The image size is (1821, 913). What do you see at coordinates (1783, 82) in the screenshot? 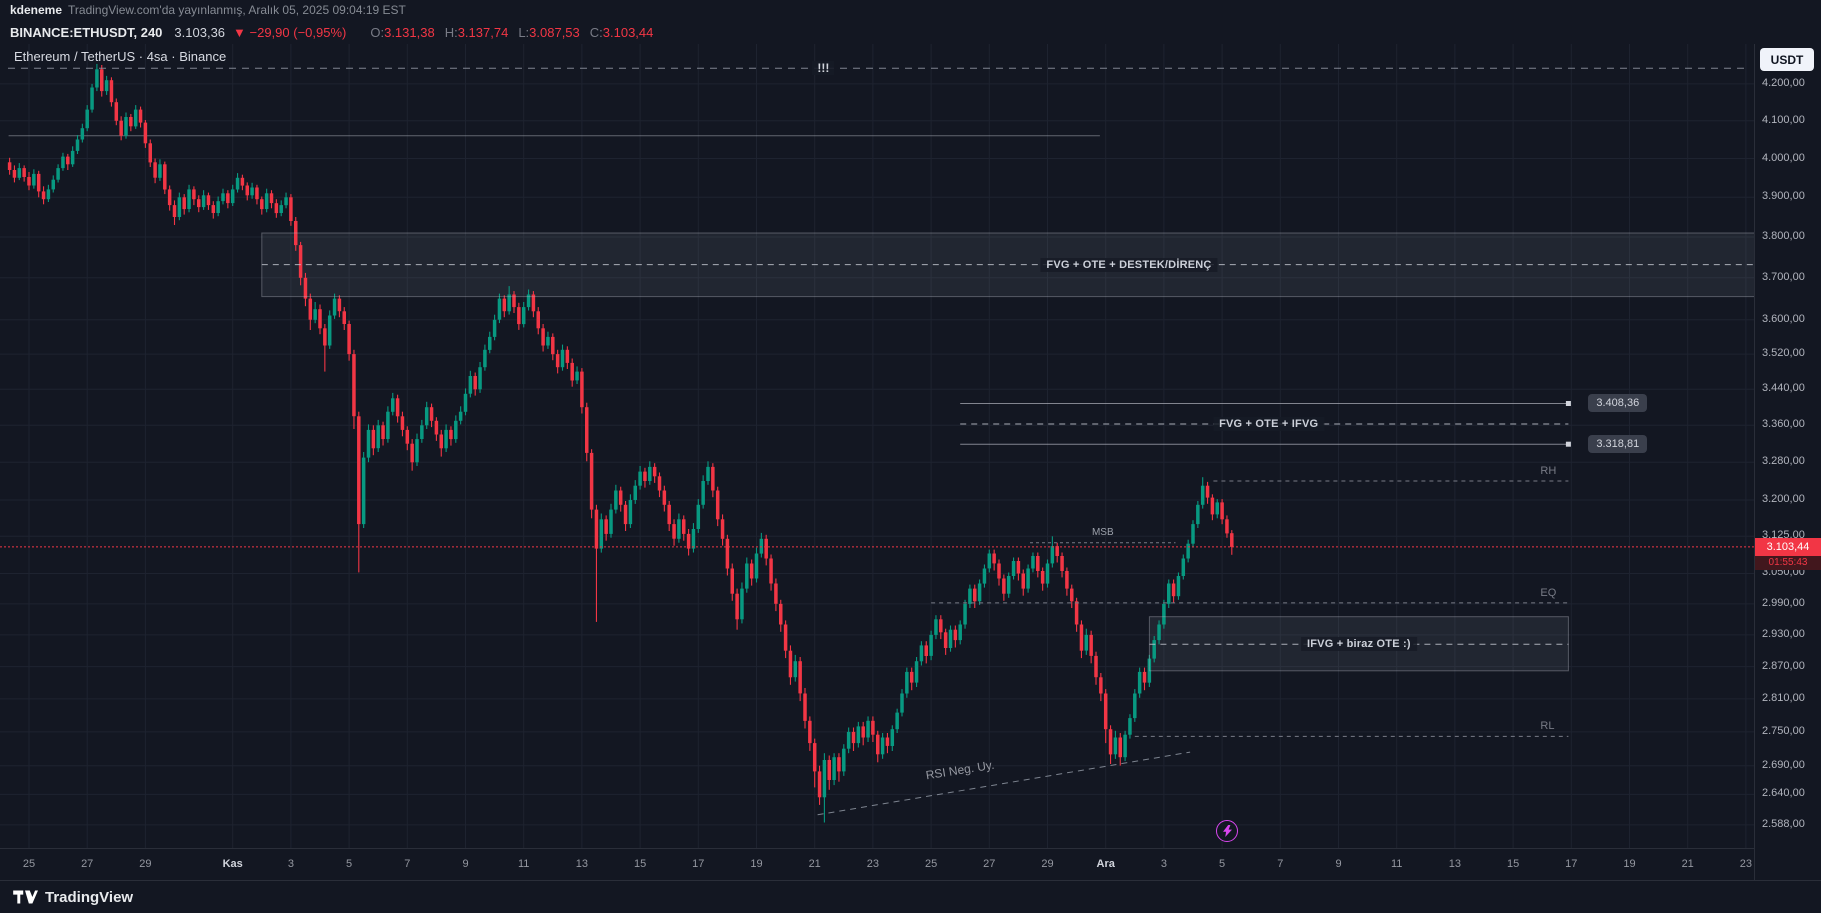
I see `price-tick-label: 4.200,00` at bounding box center [1783, 82].